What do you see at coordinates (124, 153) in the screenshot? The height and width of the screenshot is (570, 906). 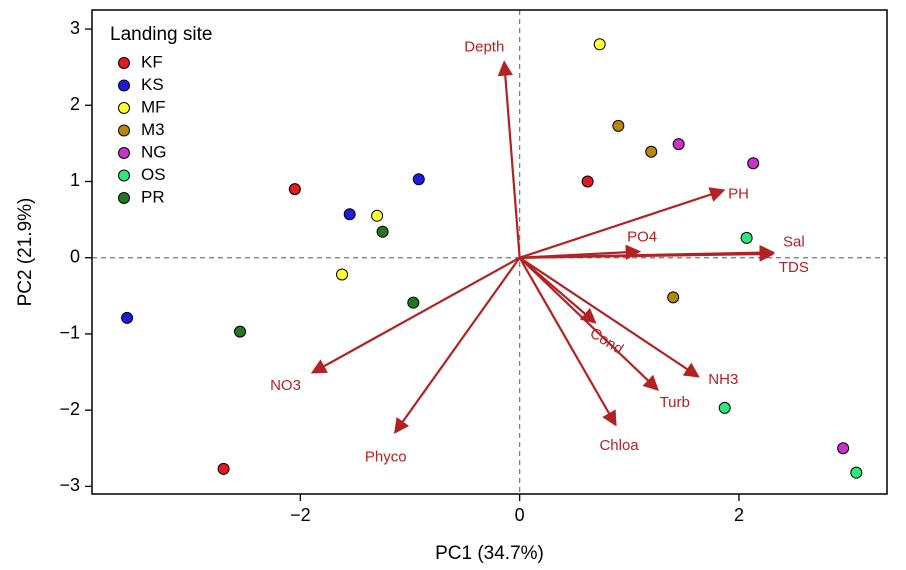 I see `legend-swatch-ng` at bounding box center [124, 153].